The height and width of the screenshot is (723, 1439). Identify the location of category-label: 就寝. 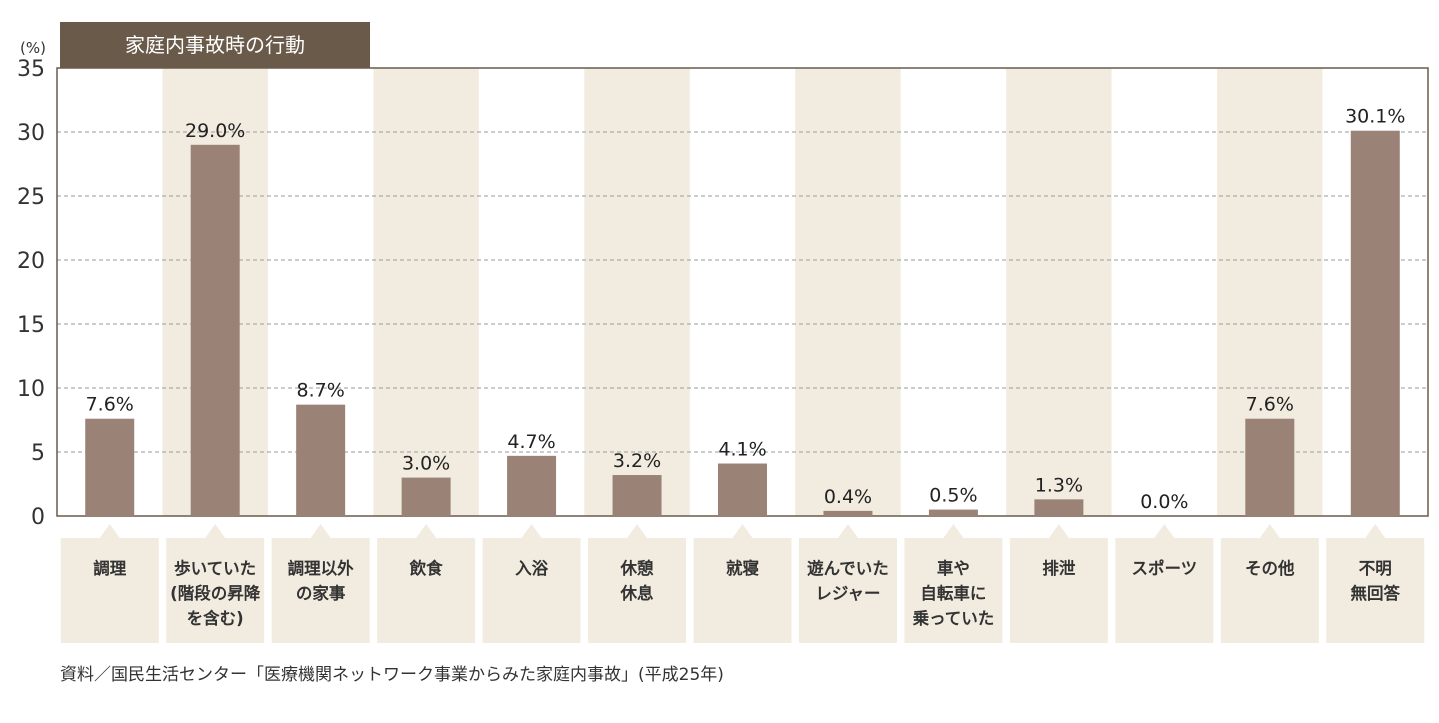
(743, 568).